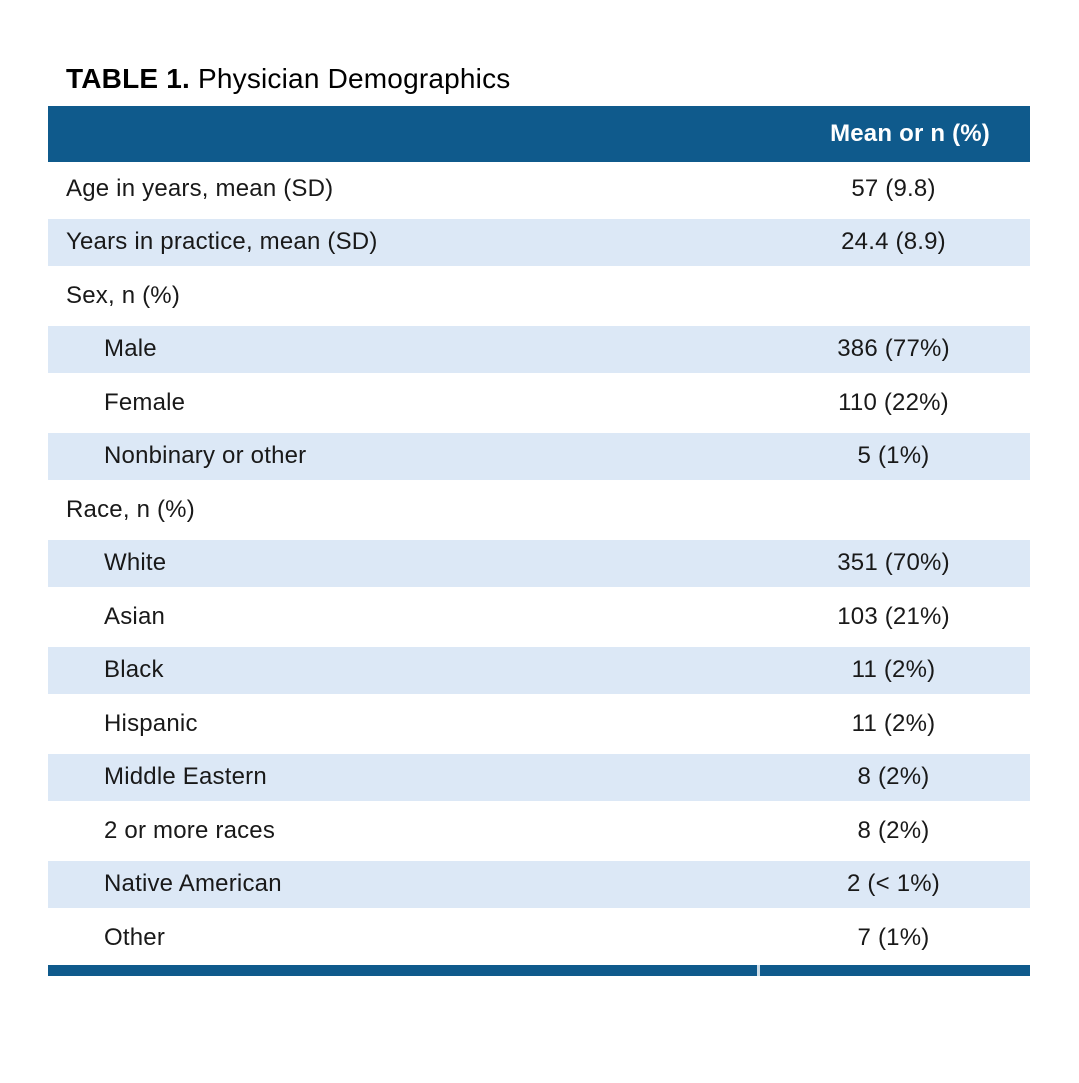  Describe the element at coordinates (758, 970) in the screenshot. I see `bottom-border-column-notch` at that location.